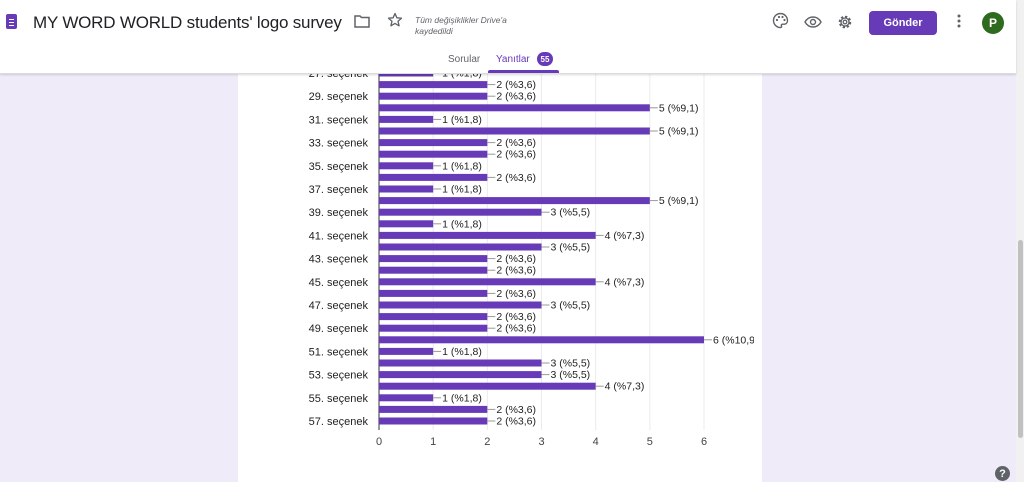 Image resolution: width=1024 pixels, height=482 pixels. I want to click on category-label: 33. seçenek, so click(339, 144).